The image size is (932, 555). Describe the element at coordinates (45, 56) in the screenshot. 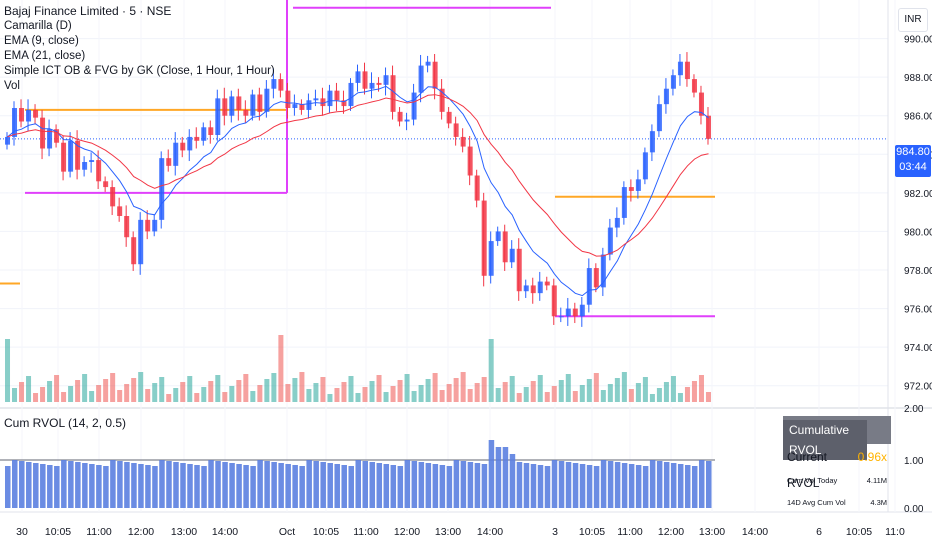

I see `indicator-ema21: EMA (21, close)` at that location.